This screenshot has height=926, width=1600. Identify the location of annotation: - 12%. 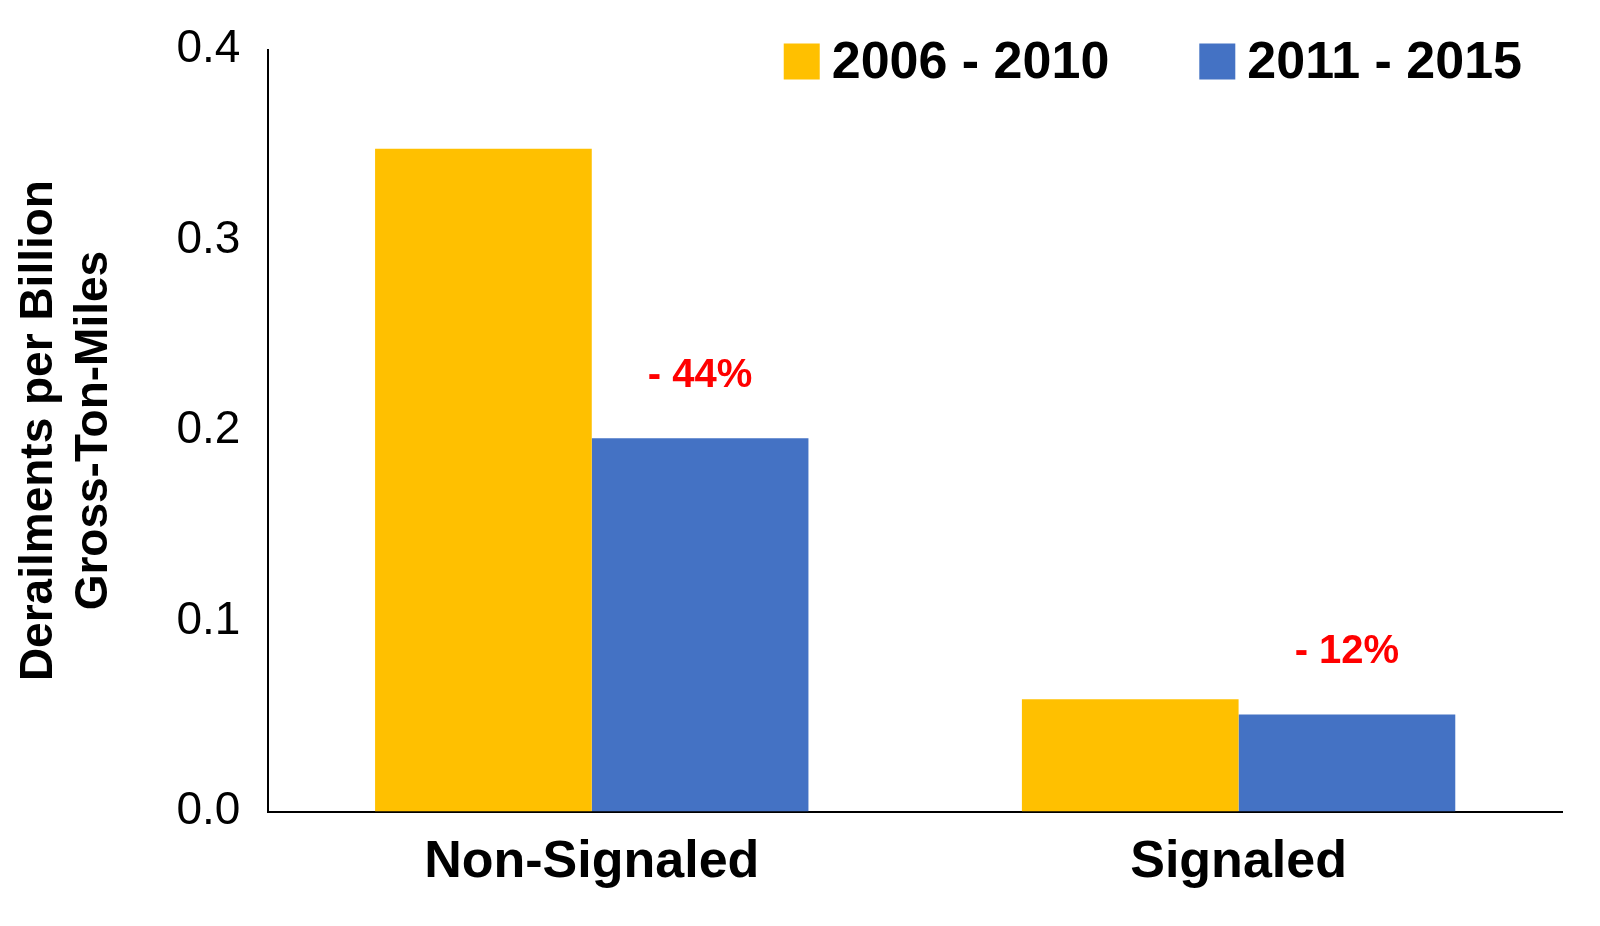
(1347, 649).